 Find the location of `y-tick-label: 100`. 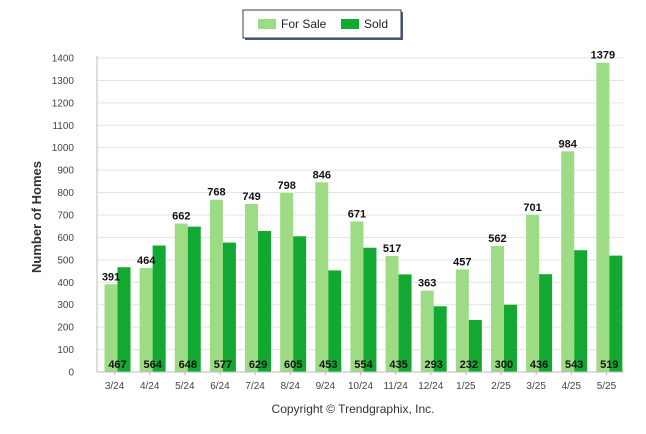

y-tick-label: 100 is located at coordinates (65, 350).